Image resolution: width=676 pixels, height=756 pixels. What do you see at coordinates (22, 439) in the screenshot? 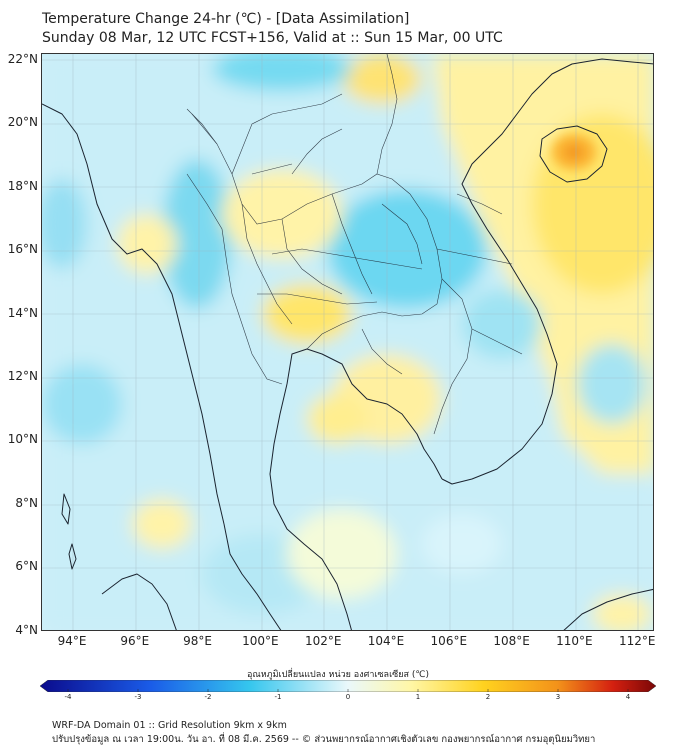
I see `lat-tick-label: 10°N` at bounding box center [22, 439].